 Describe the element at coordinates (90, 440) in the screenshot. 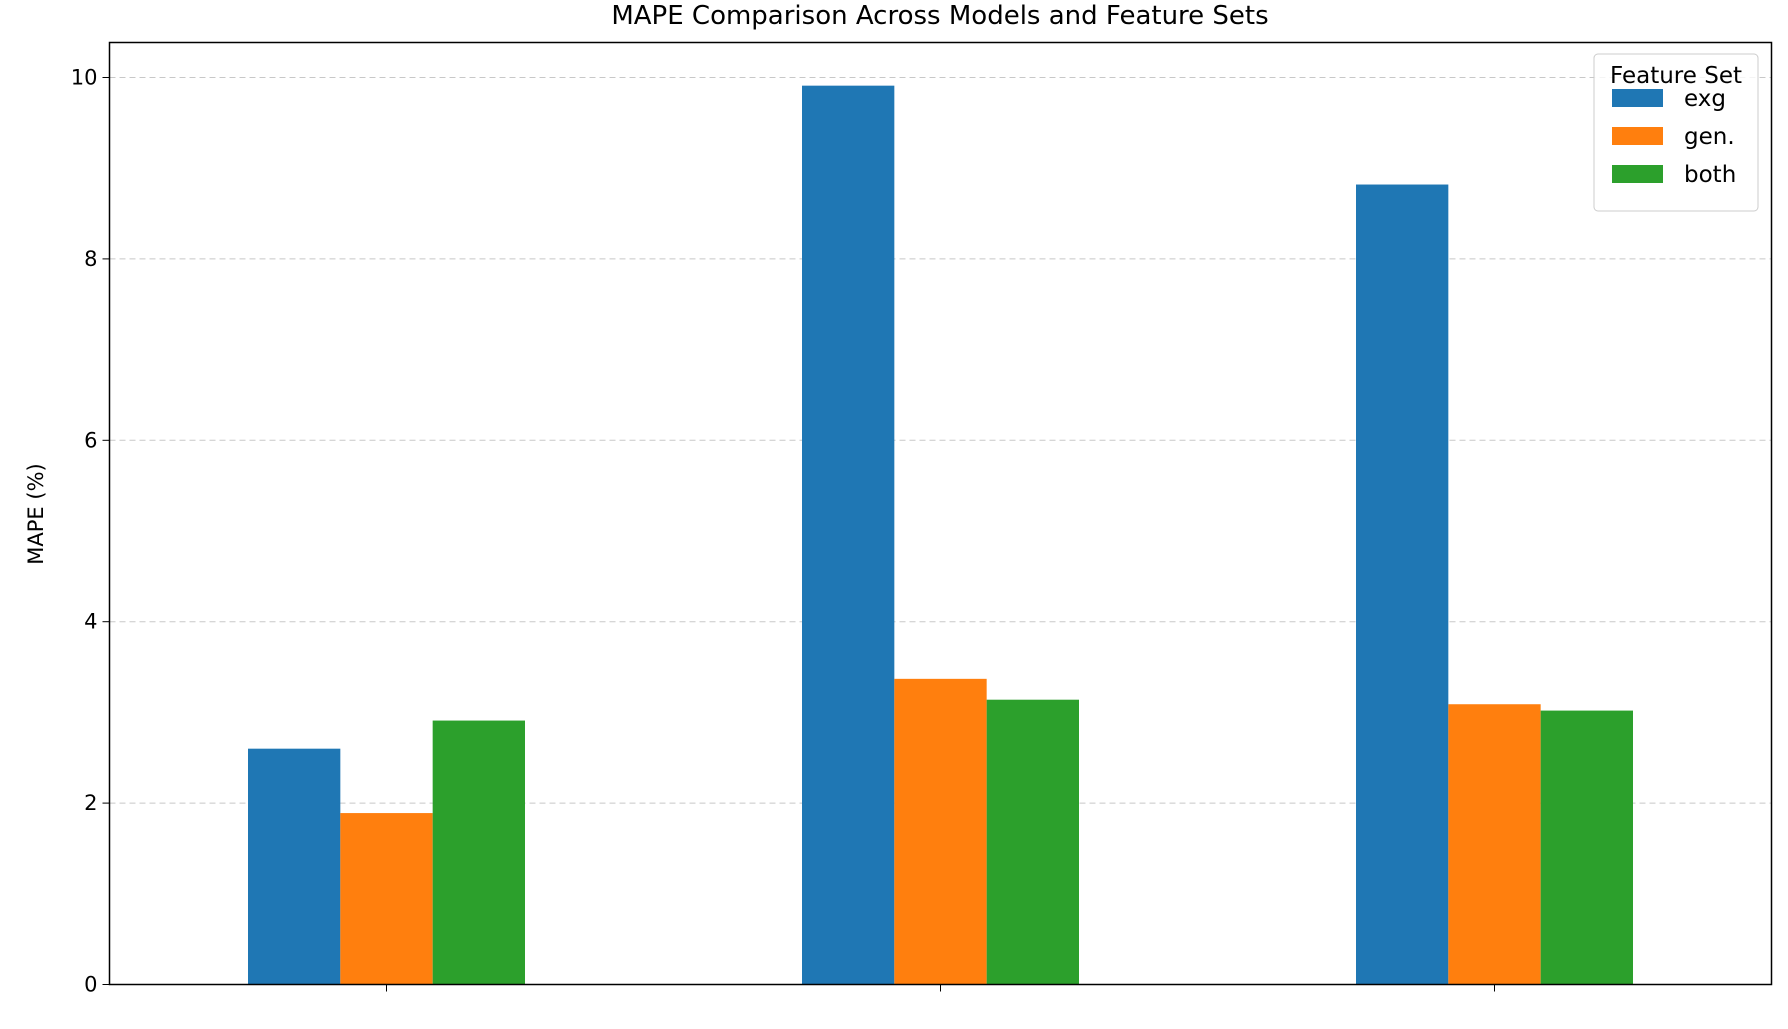

I see `y-tick-label: 6` at that location.